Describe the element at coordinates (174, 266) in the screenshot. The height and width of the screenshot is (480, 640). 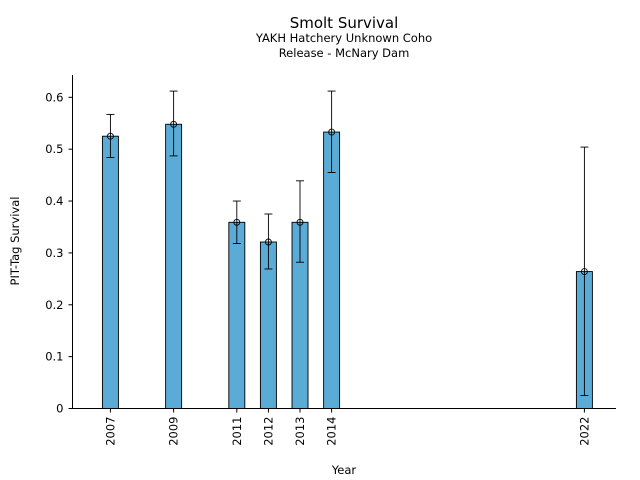
I see `bar-2009` at that location.